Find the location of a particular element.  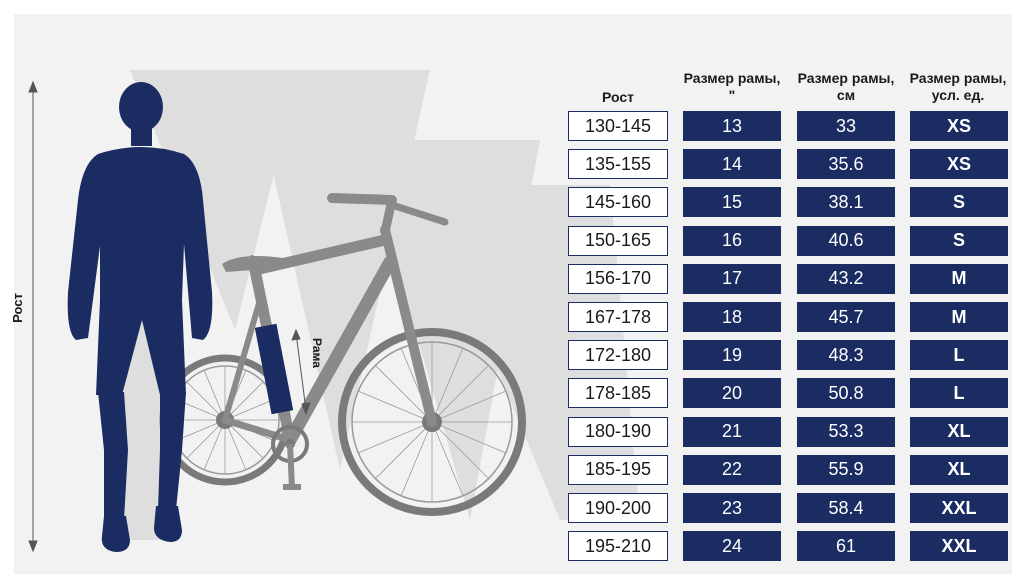

height-cell: 195-210 is located at coordinates (618, 546).